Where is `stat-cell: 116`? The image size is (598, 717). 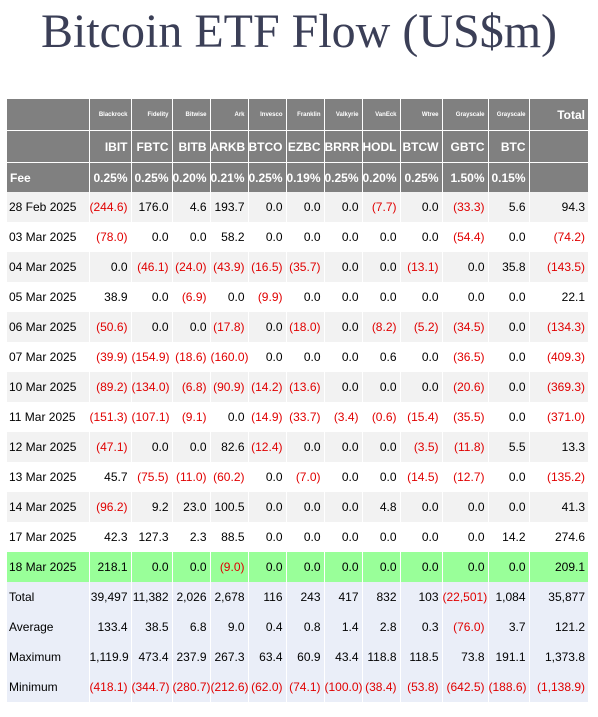 stat-cell: 116 is located at coordinates (266, 597).